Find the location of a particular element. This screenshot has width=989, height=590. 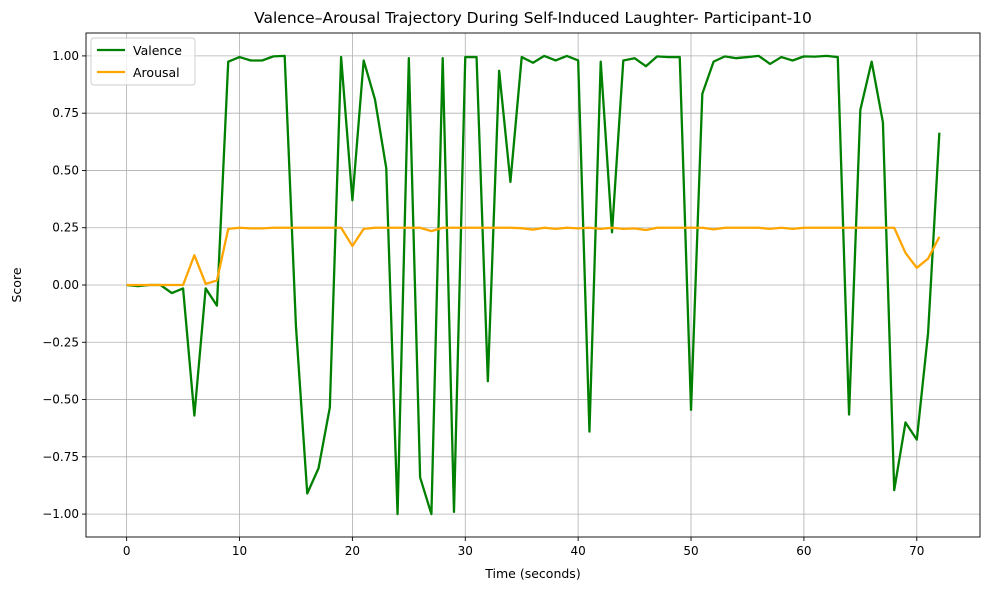

y-tick-label: 0.00 is located at coordinates (65, 285).